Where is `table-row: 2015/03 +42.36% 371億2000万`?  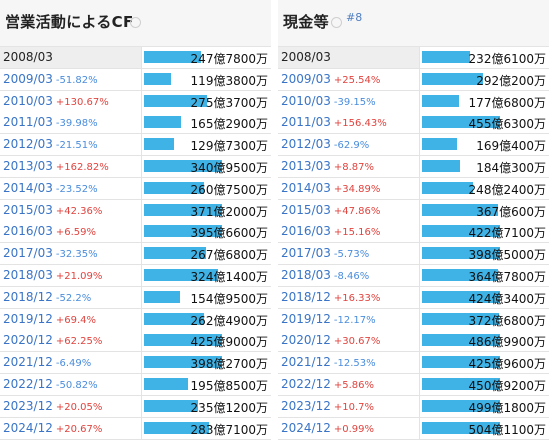
table-row: 2015/03 +42.36% 371億2000万 is located at coordinates (136, 210).